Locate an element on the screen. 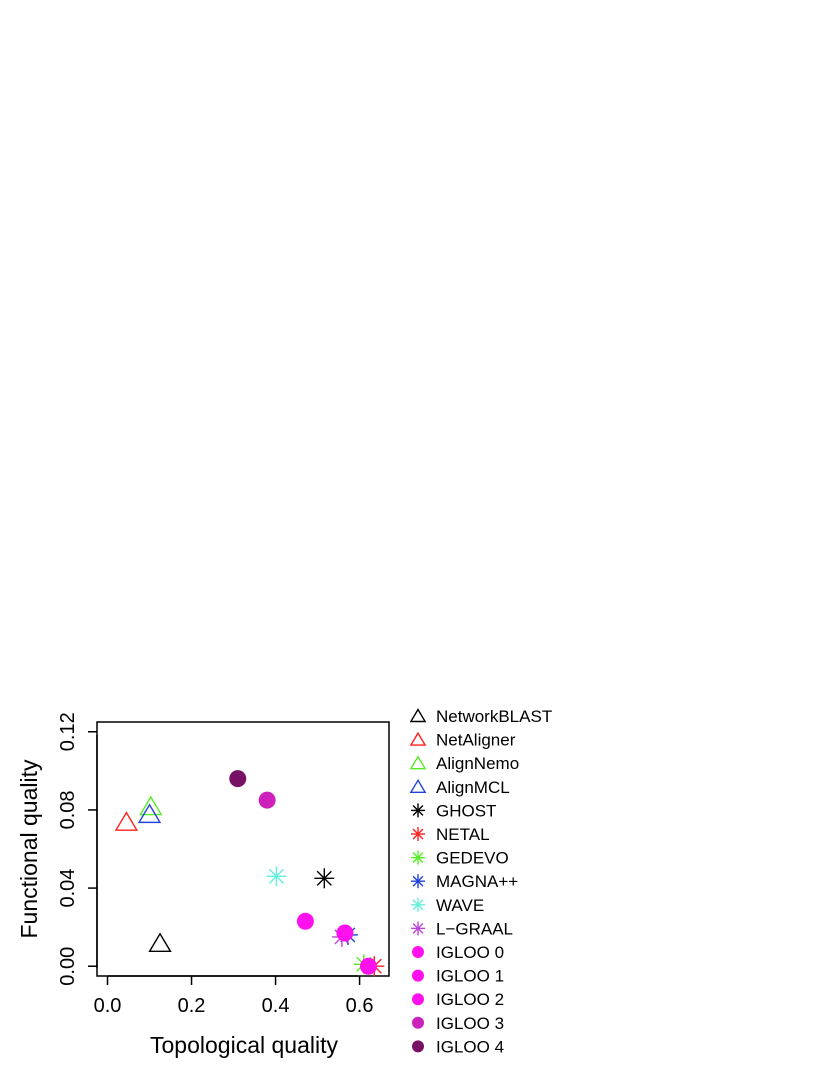 The height and width of the screenshot is (1075, 830). legend-item: AlignMCL is located at coordinates (459, 787).